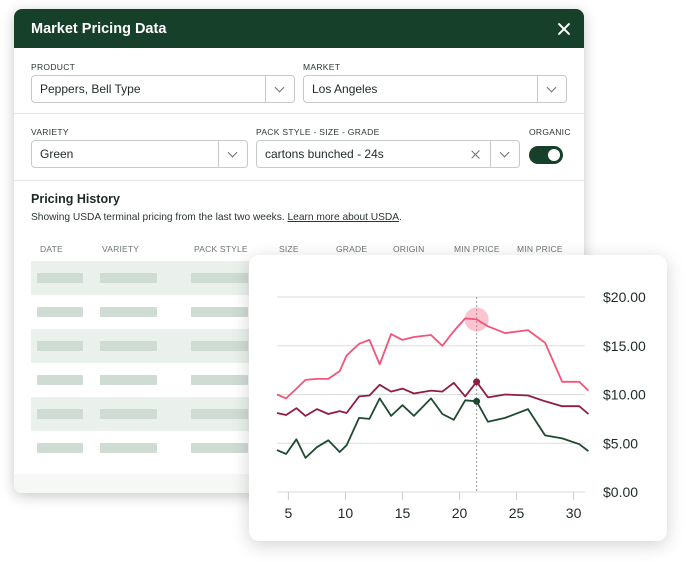 Image resolution: width=690 pixels, height=574 pixels. Describe the element at coordinates (121, 249) in the screenshot. I see `column-header-variety: VARIETY` at that location.